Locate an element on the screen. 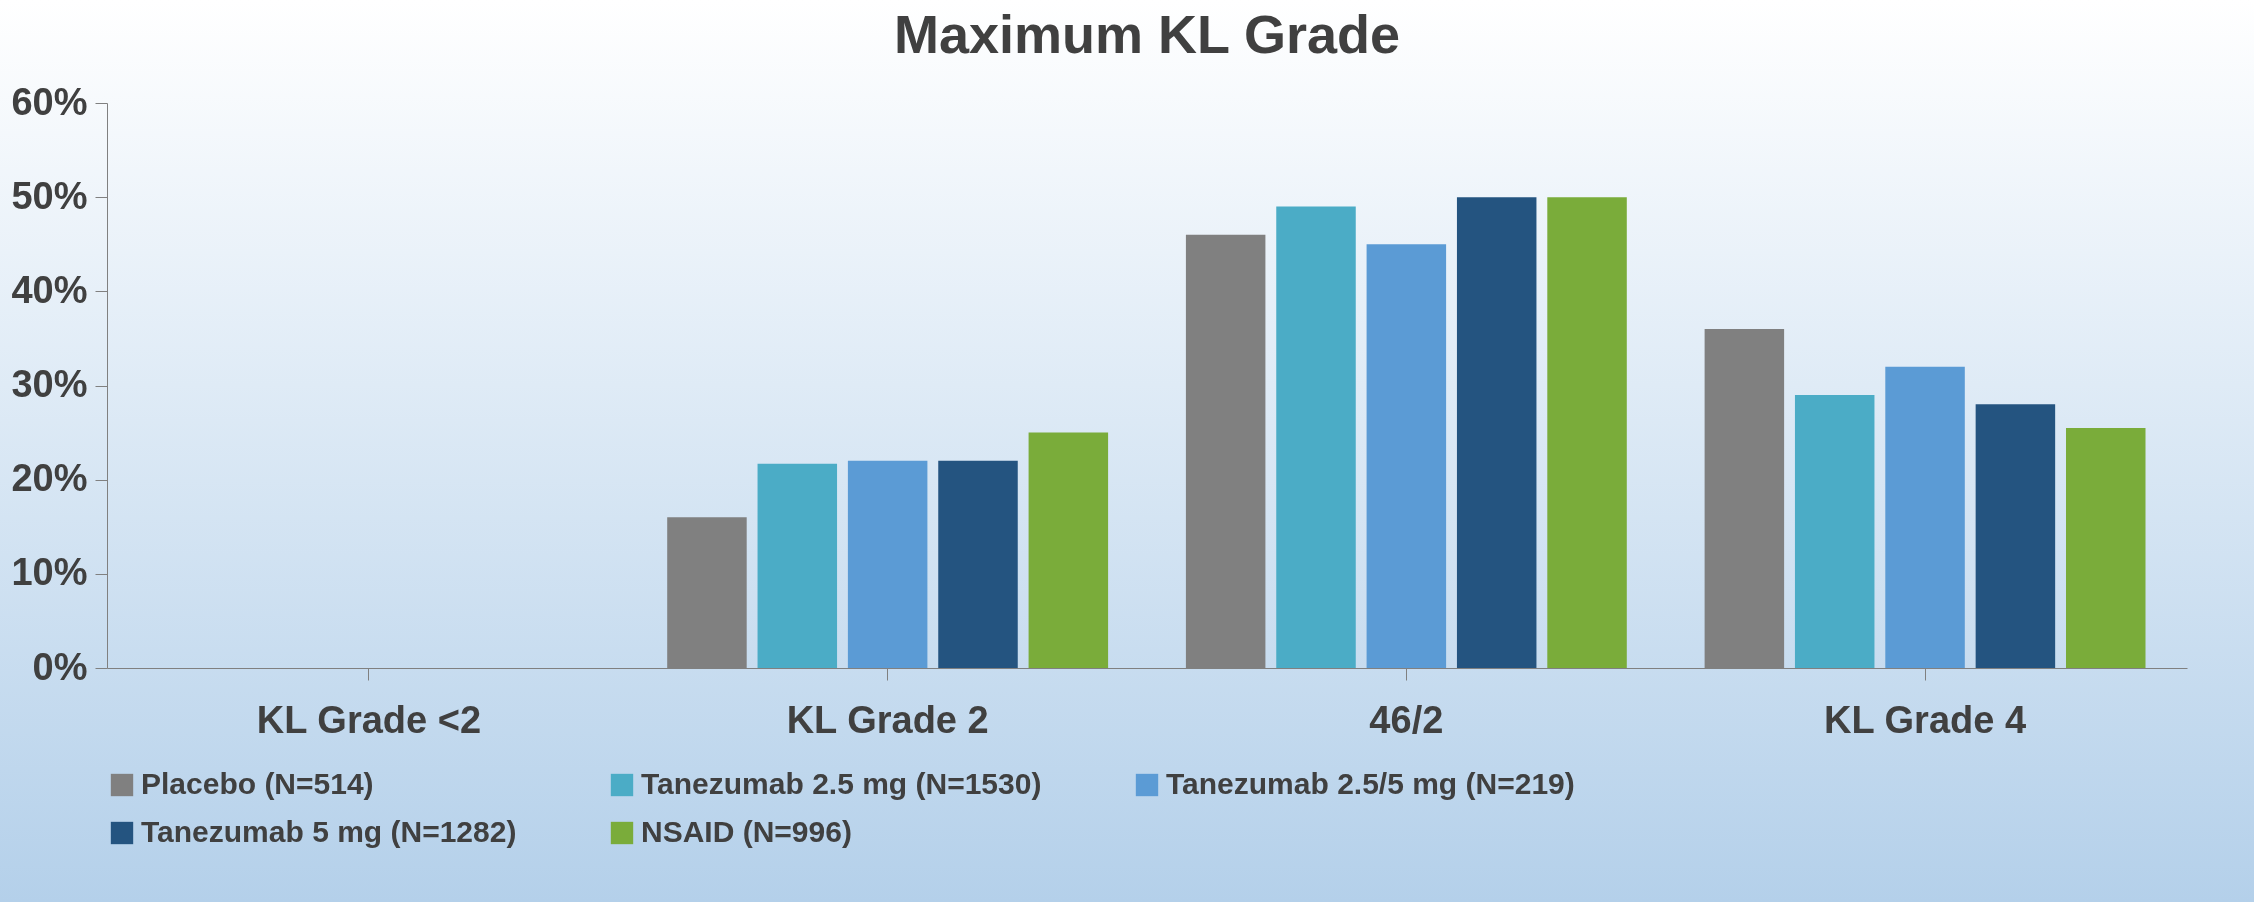 This screenshot has height=902, width=2254. y-tick-label: 10% is located at coordinates (49, 572).